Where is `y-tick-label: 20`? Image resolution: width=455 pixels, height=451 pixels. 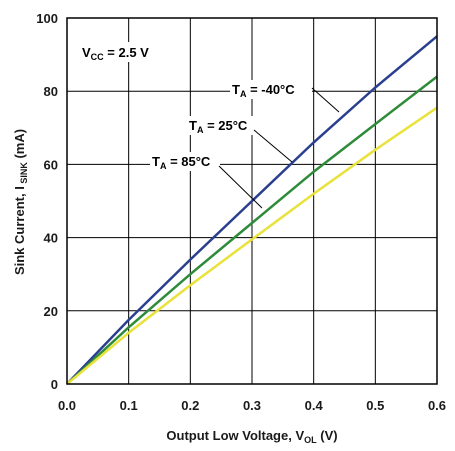 y-tick-label: 20 is located at coordinates (51, 311).